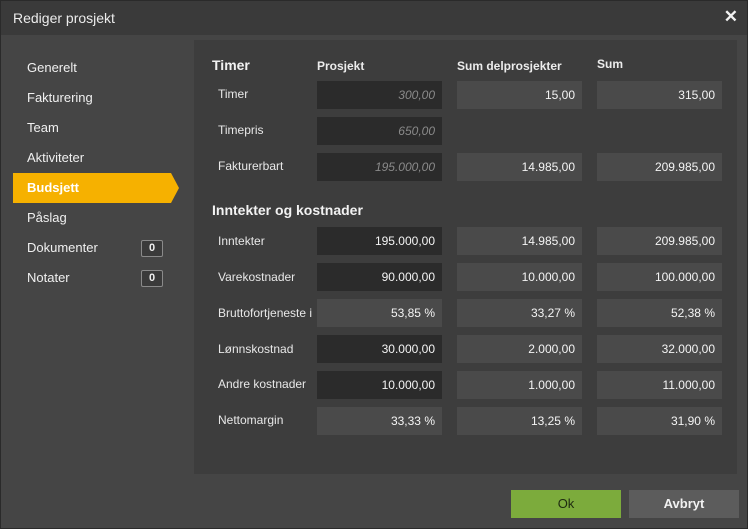 Image resolution: width=748 pixels, height=529 pixels. Describe the element at coordinates (684, 504) in the screenshot. I see `cancel-button: Avbryt` at that location.